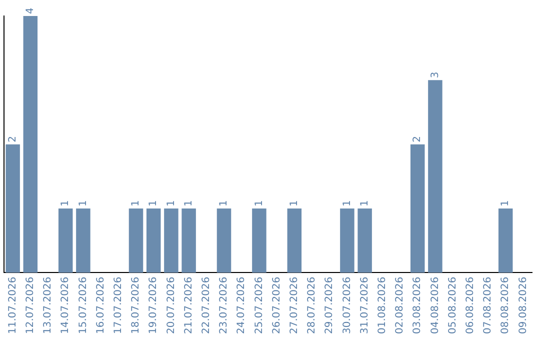  Describe the element at coordinates (506, 305) in the screenshot. I see `x-tick-label: 08.08.2026` at that location.